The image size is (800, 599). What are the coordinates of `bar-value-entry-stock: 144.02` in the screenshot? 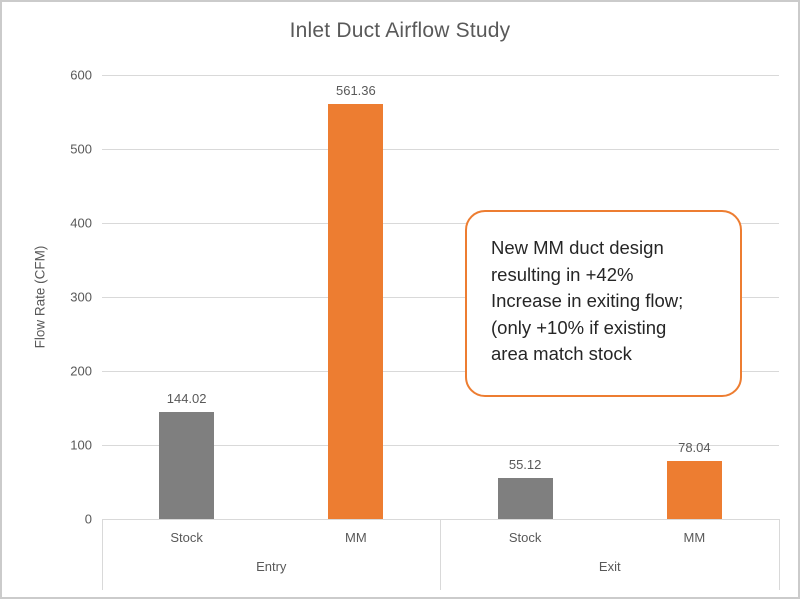 It's located at (186, 399).